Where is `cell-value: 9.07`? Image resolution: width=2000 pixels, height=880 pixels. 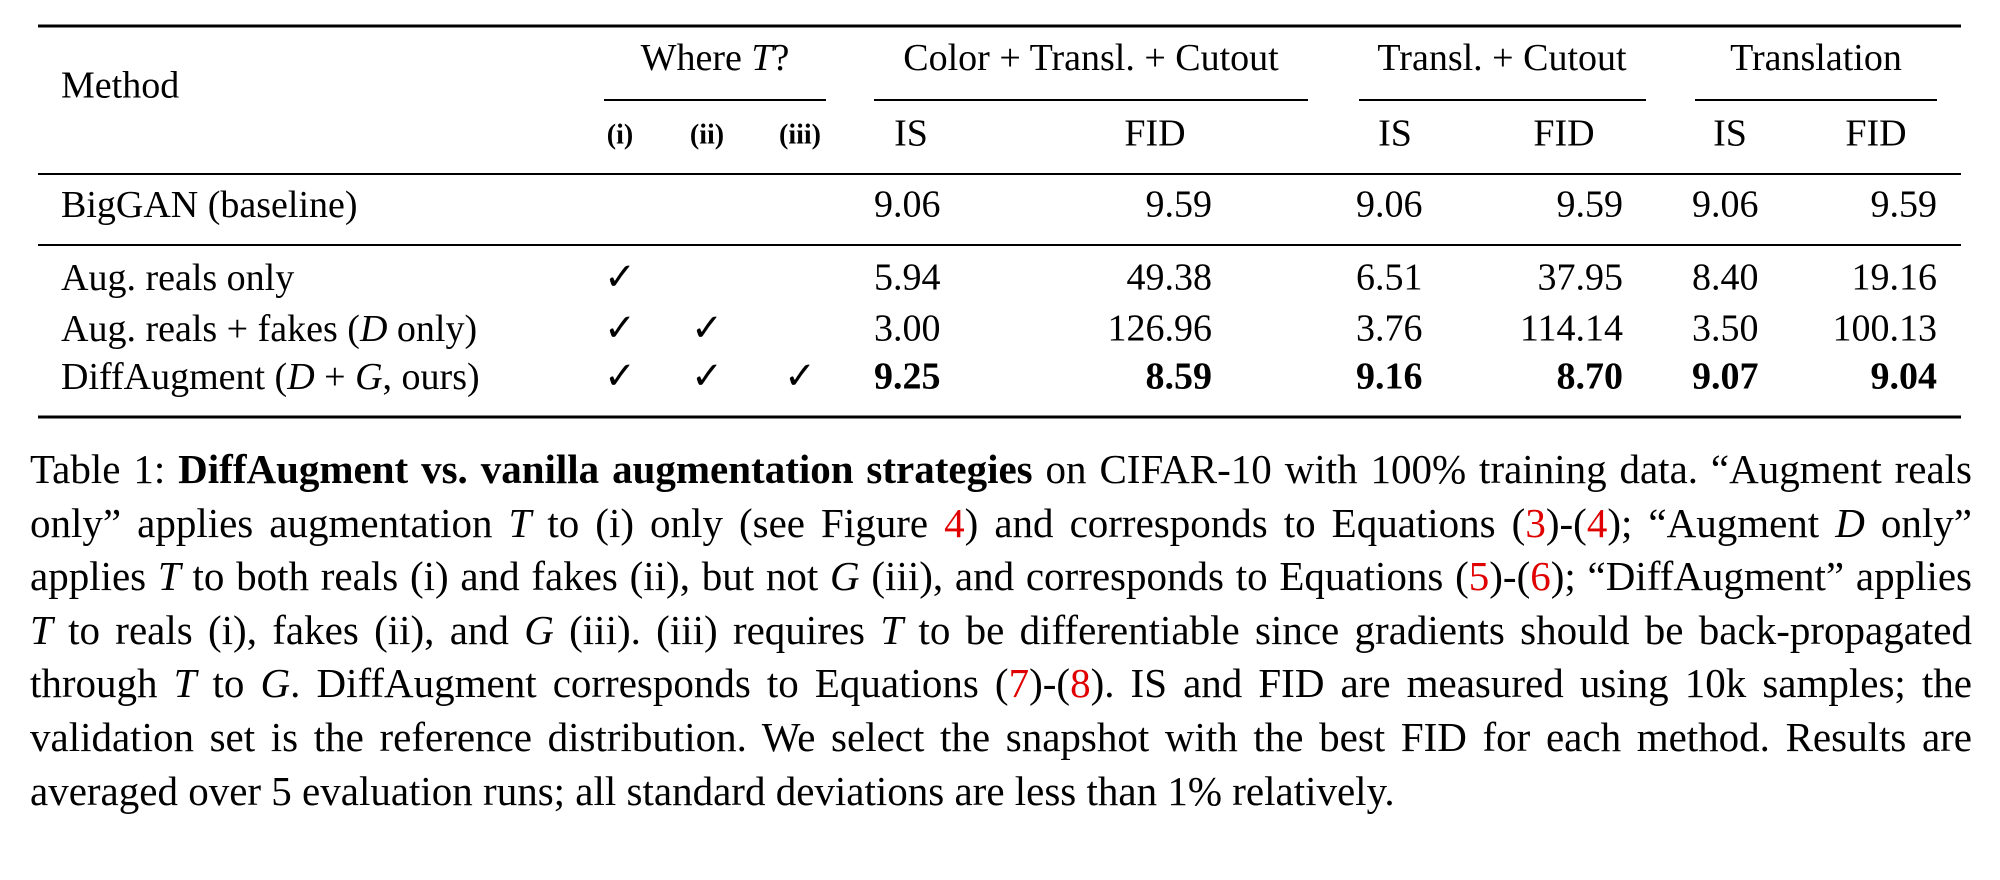 cell-value: 9.07 is located at coordinates (1725, 377).